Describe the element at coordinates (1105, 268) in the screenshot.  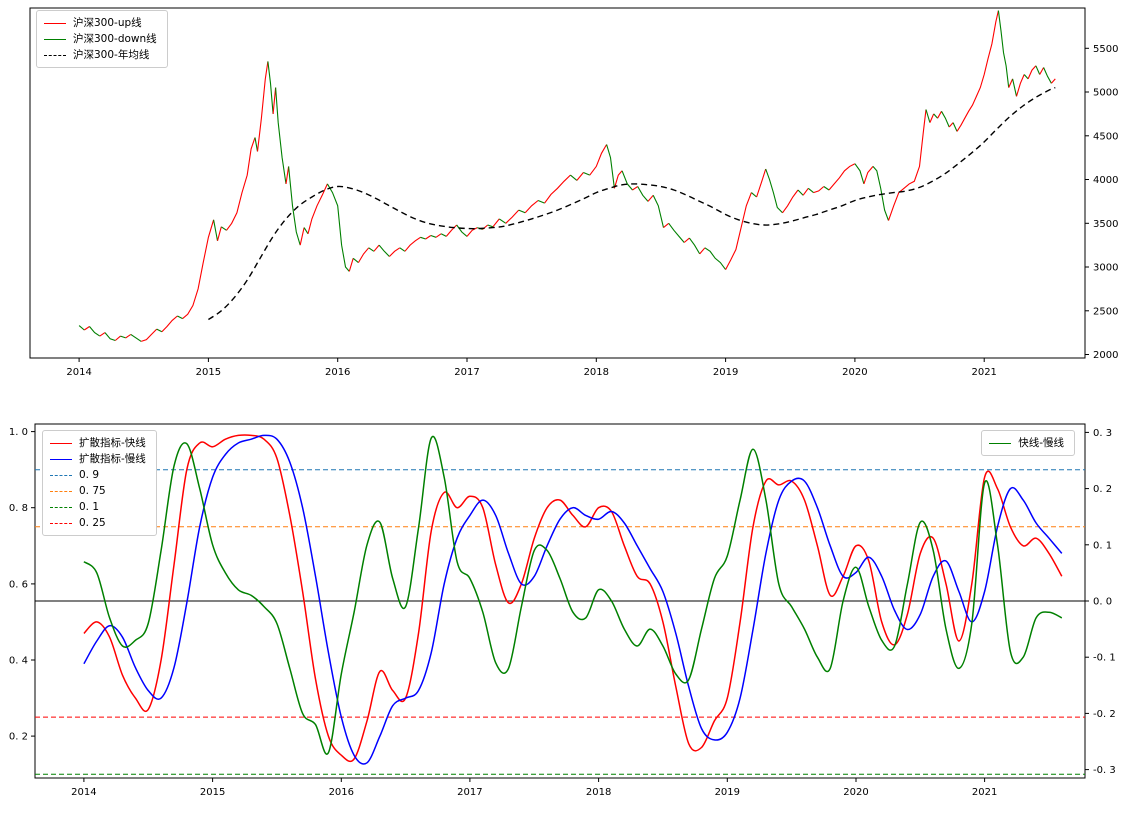
I see `tick-label: 3000` at that location.